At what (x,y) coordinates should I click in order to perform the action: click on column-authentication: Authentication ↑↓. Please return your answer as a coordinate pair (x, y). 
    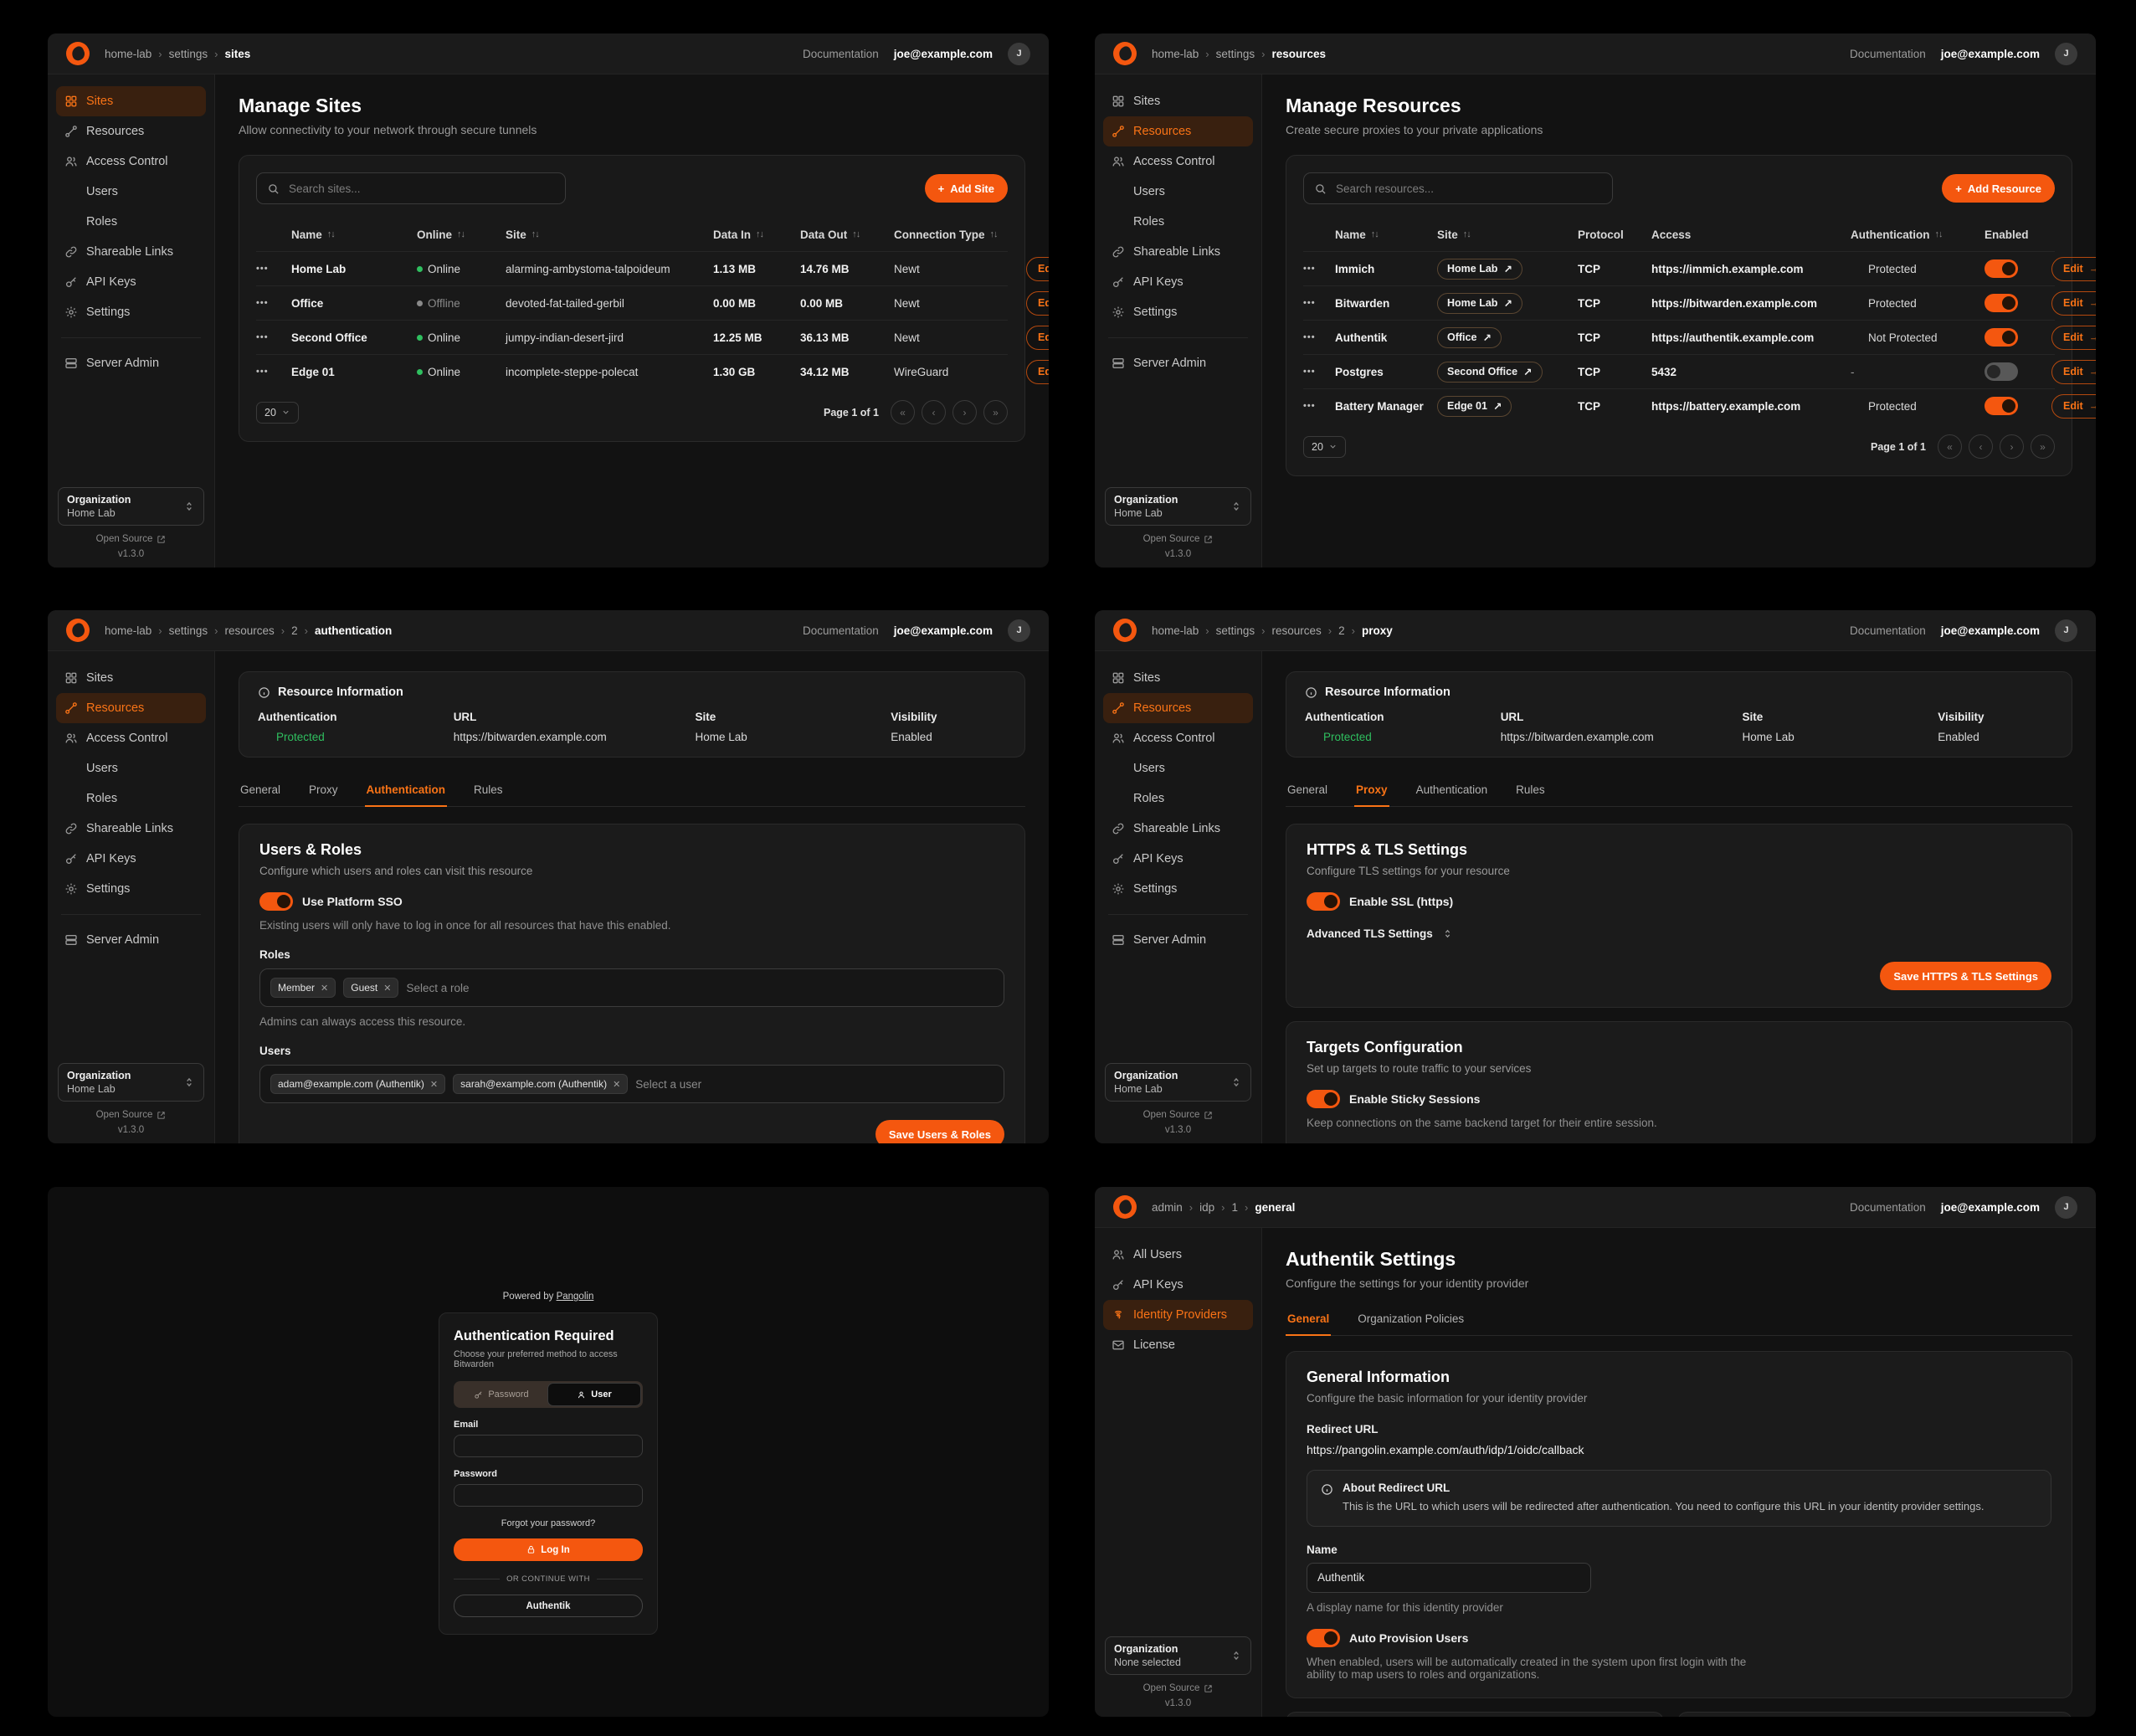
    Looking at the image, I should click on (1897, 235).